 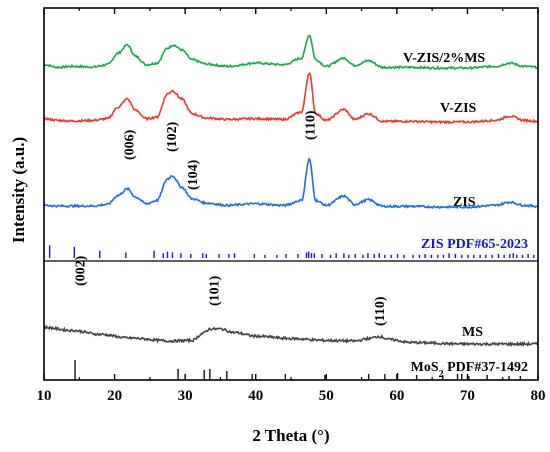 What do you see at coordinates (396, 396) in the screenshot?
I see `x-tick-label: 60` at bounding box center [396, 396].